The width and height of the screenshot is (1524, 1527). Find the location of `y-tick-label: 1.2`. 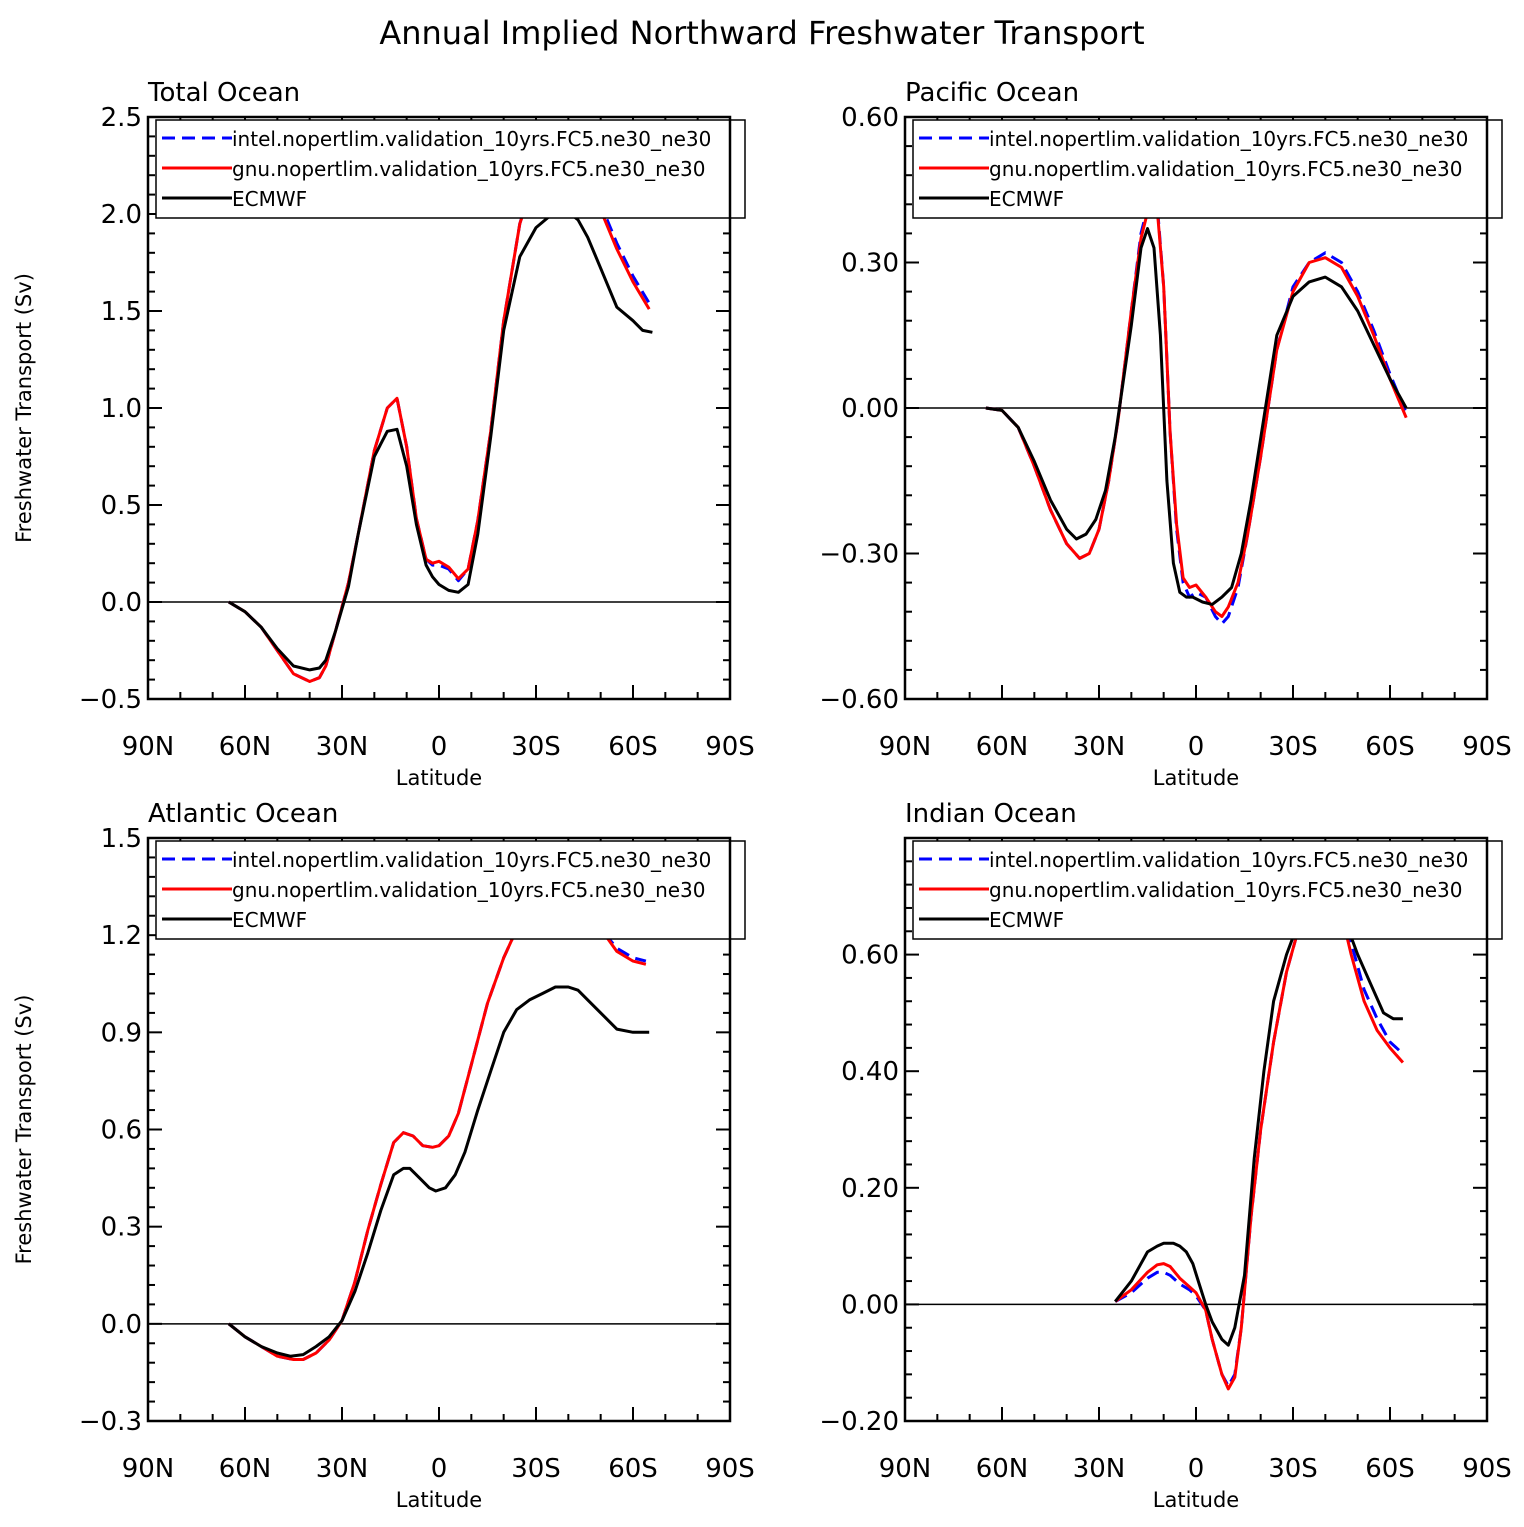

y-tick-label: 1.2 is located at coordinates (121, 936).